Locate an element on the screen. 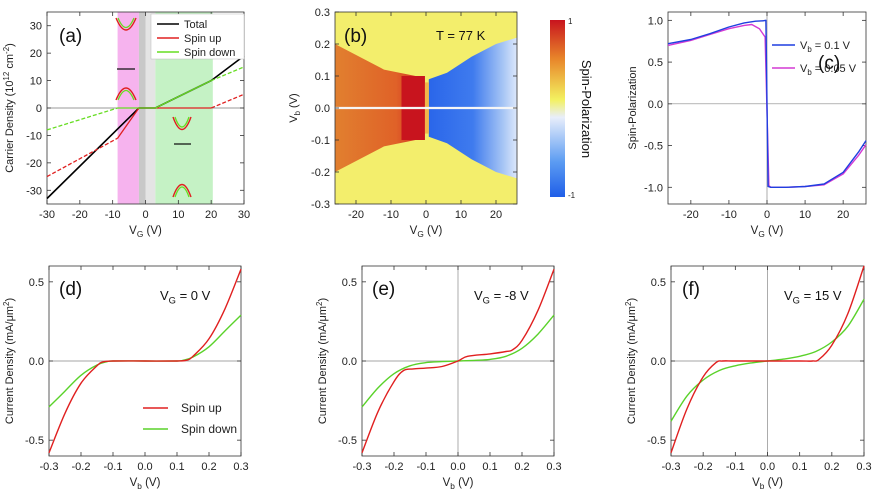 Image resolution: width=872 pixels, height=493 pixels. text-run: cm is located at coordinates (10, 63).